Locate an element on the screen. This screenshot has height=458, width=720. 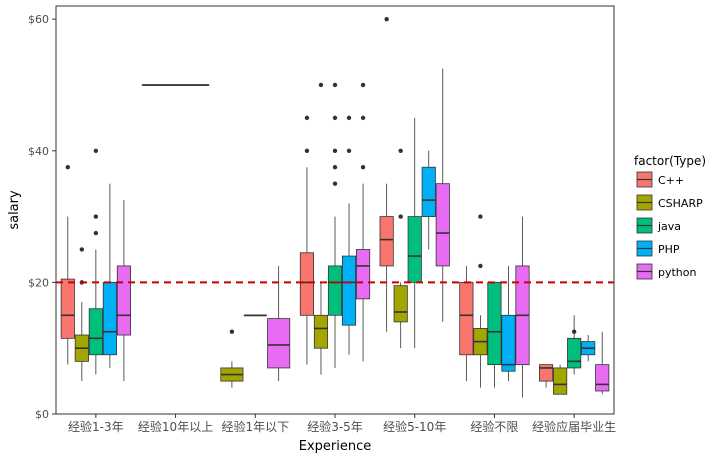
legend-item: python is located at coordinates (666, 271).